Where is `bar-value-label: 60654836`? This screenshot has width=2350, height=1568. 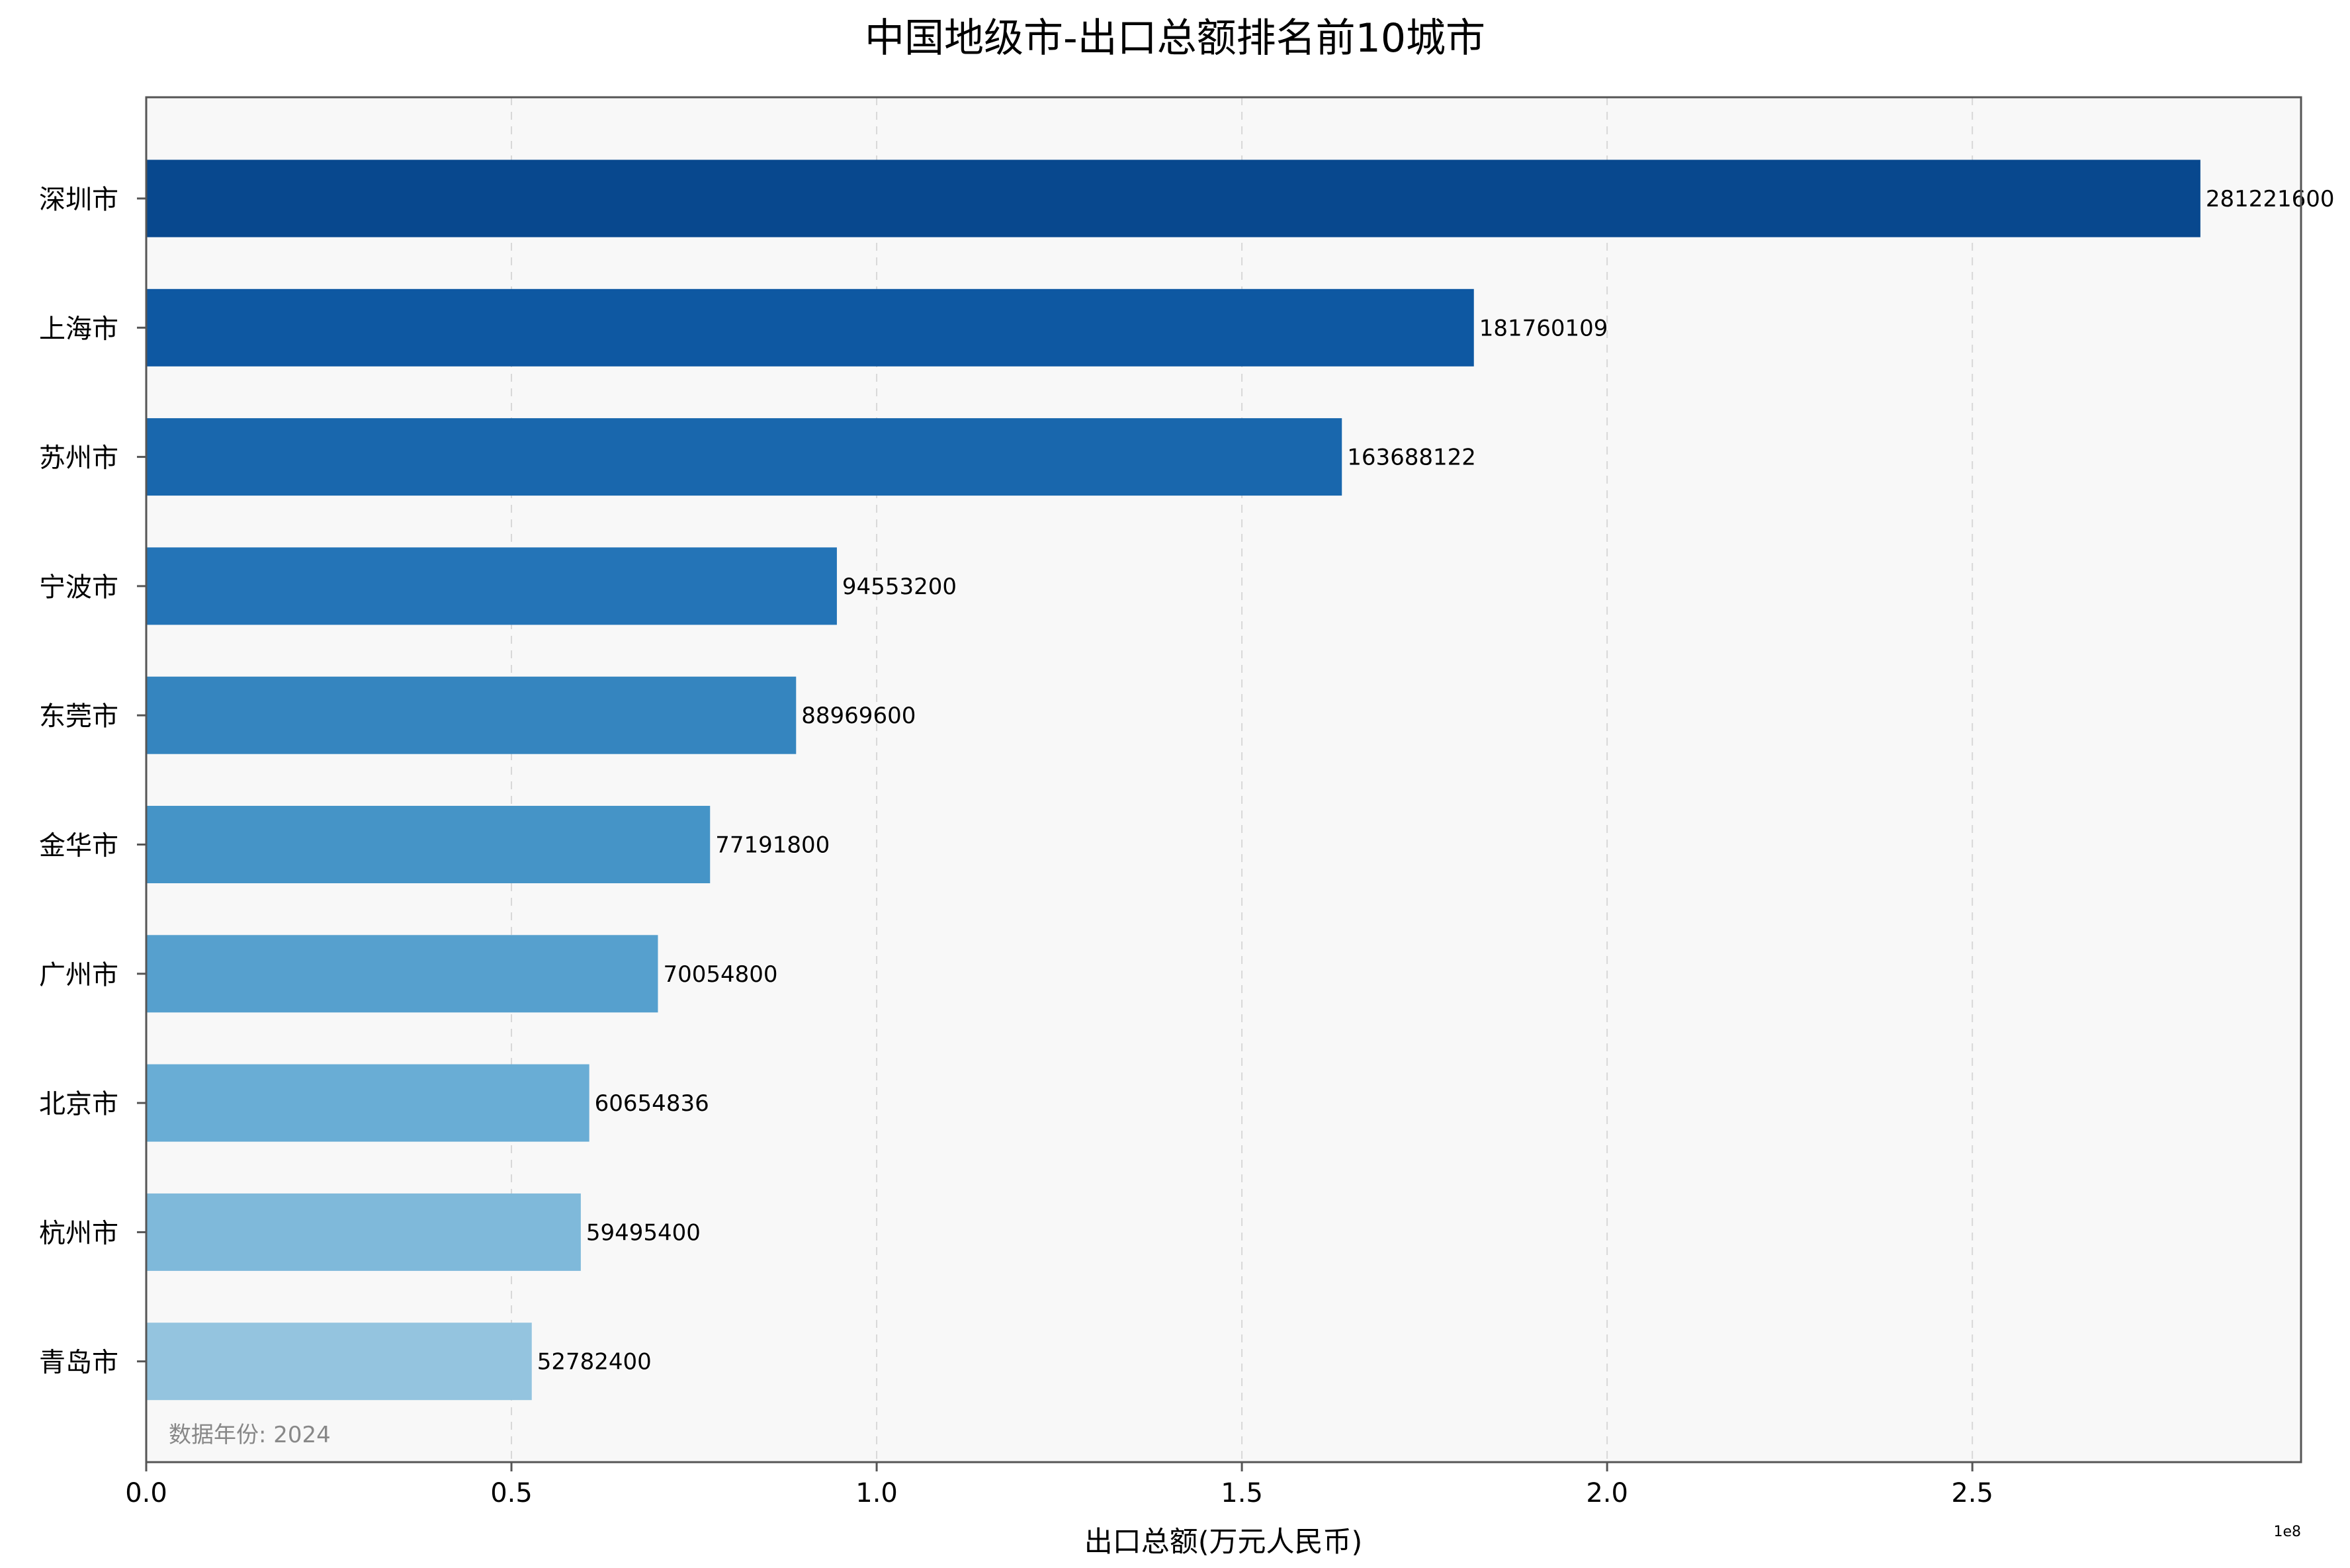
bar-value-label: 60654836 is located at coordinates (652, 1104).